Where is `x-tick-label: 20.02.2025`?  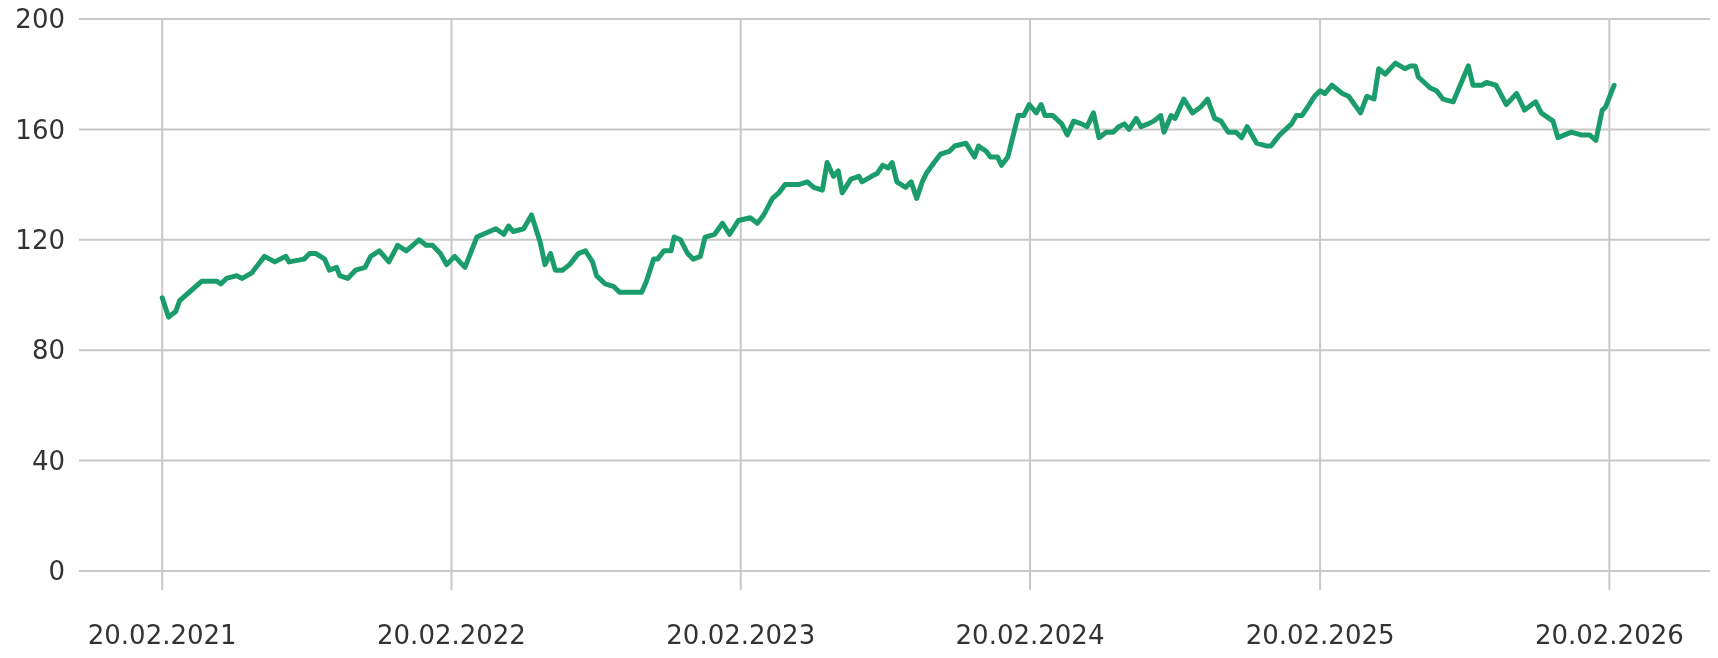 x-tick-label: 20.02.2025 is located at coordinates (1320, 635).